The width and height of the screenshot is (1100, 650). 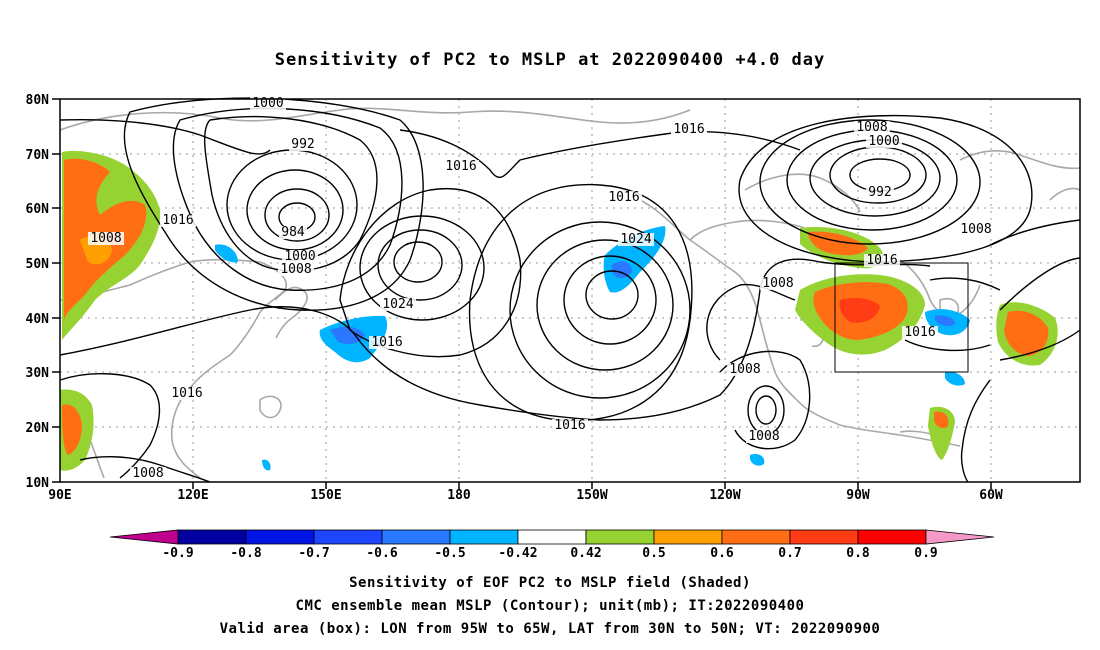 What do you see at coordinates (858, 495) in the screenshot?
I see `lon-label: 90W` at bounding box center [858, 495].